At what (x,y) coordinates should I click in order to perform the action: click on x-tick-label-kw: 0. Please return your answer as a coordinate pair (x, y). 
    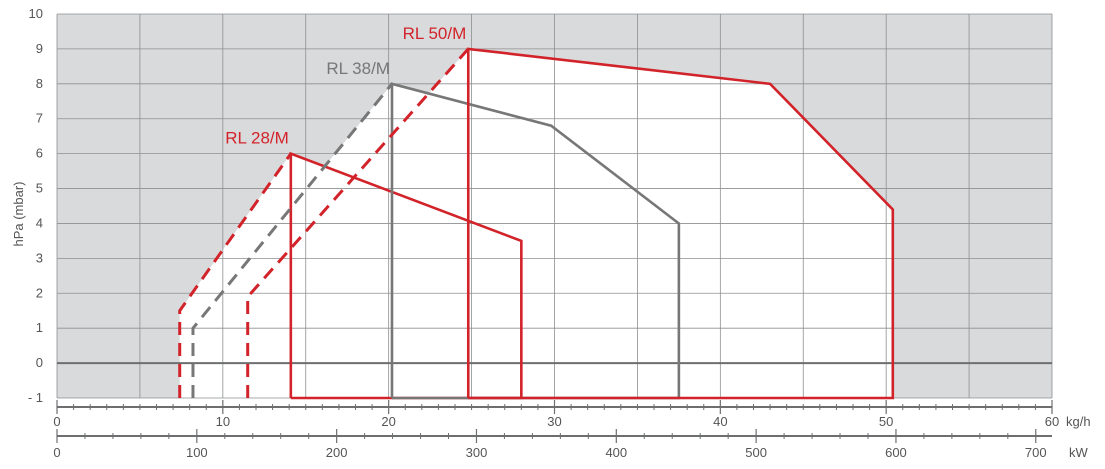
    Looking at the image, I should click on (56, 452).